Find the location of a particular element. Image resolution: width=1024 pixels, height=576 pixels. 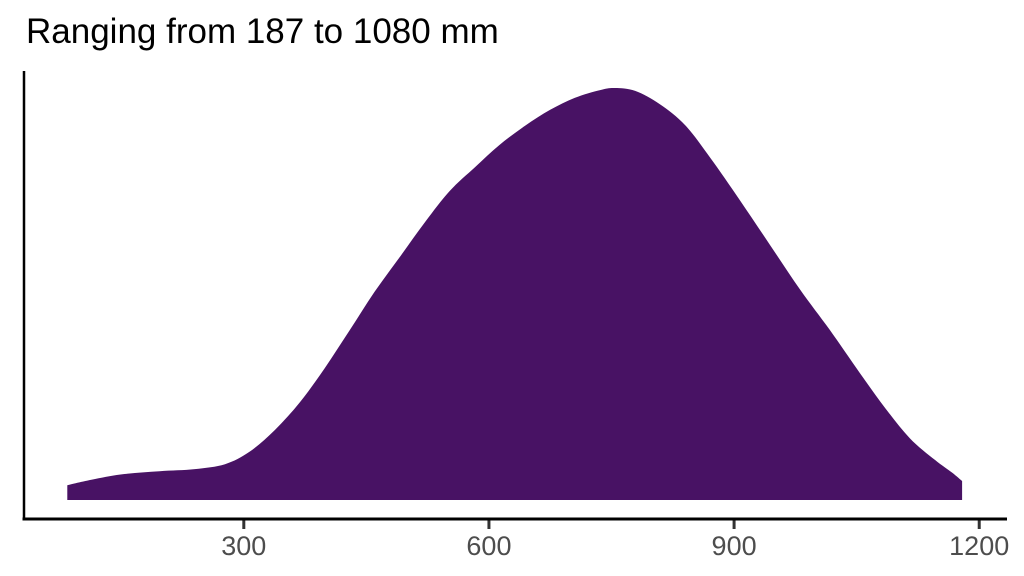

x-tick-label: 300 is located at coordinates (244, 546).